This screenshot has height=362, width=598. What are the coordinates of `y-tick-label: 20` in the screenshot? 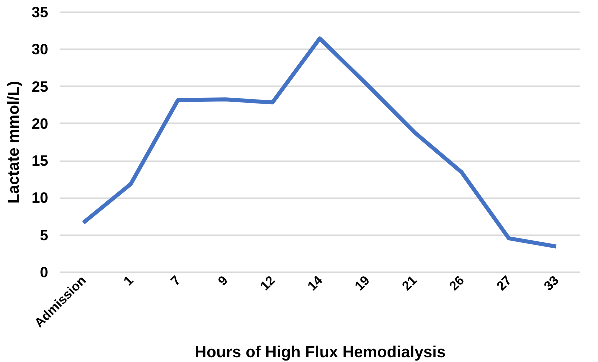 It's located at (40, 124).